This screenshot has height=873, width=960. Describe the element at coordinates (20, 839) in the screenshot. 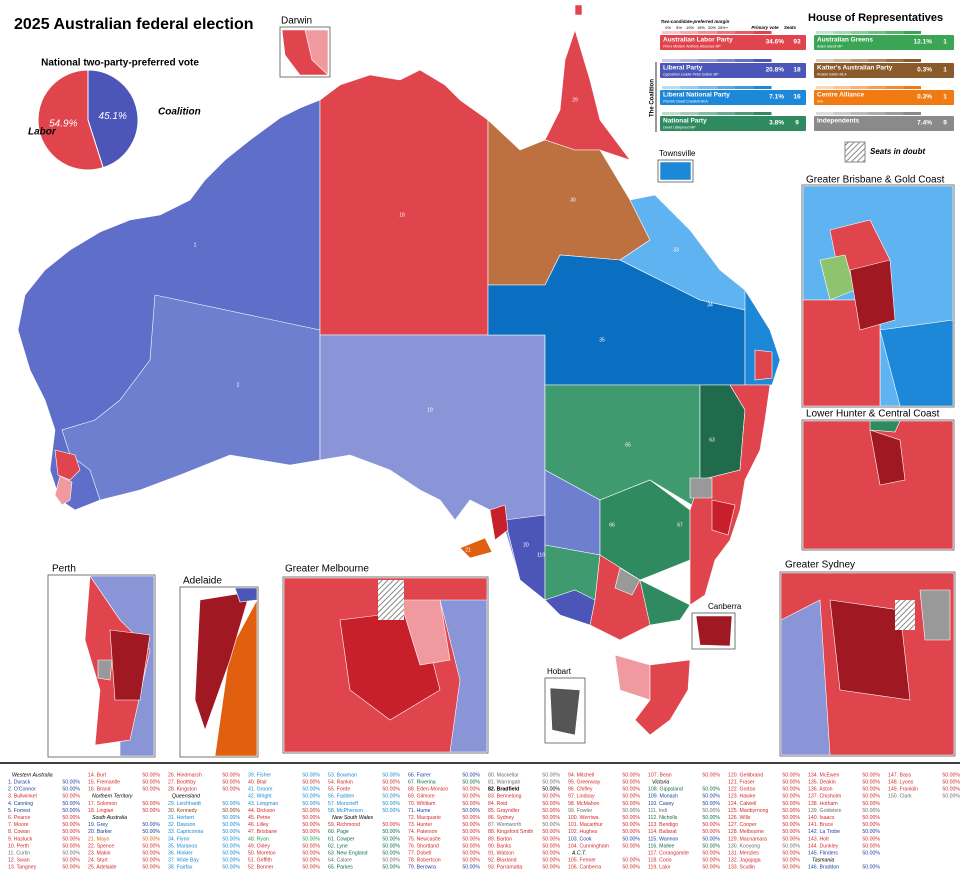

I see `list-electorate: 9. Hasluck` at that location.